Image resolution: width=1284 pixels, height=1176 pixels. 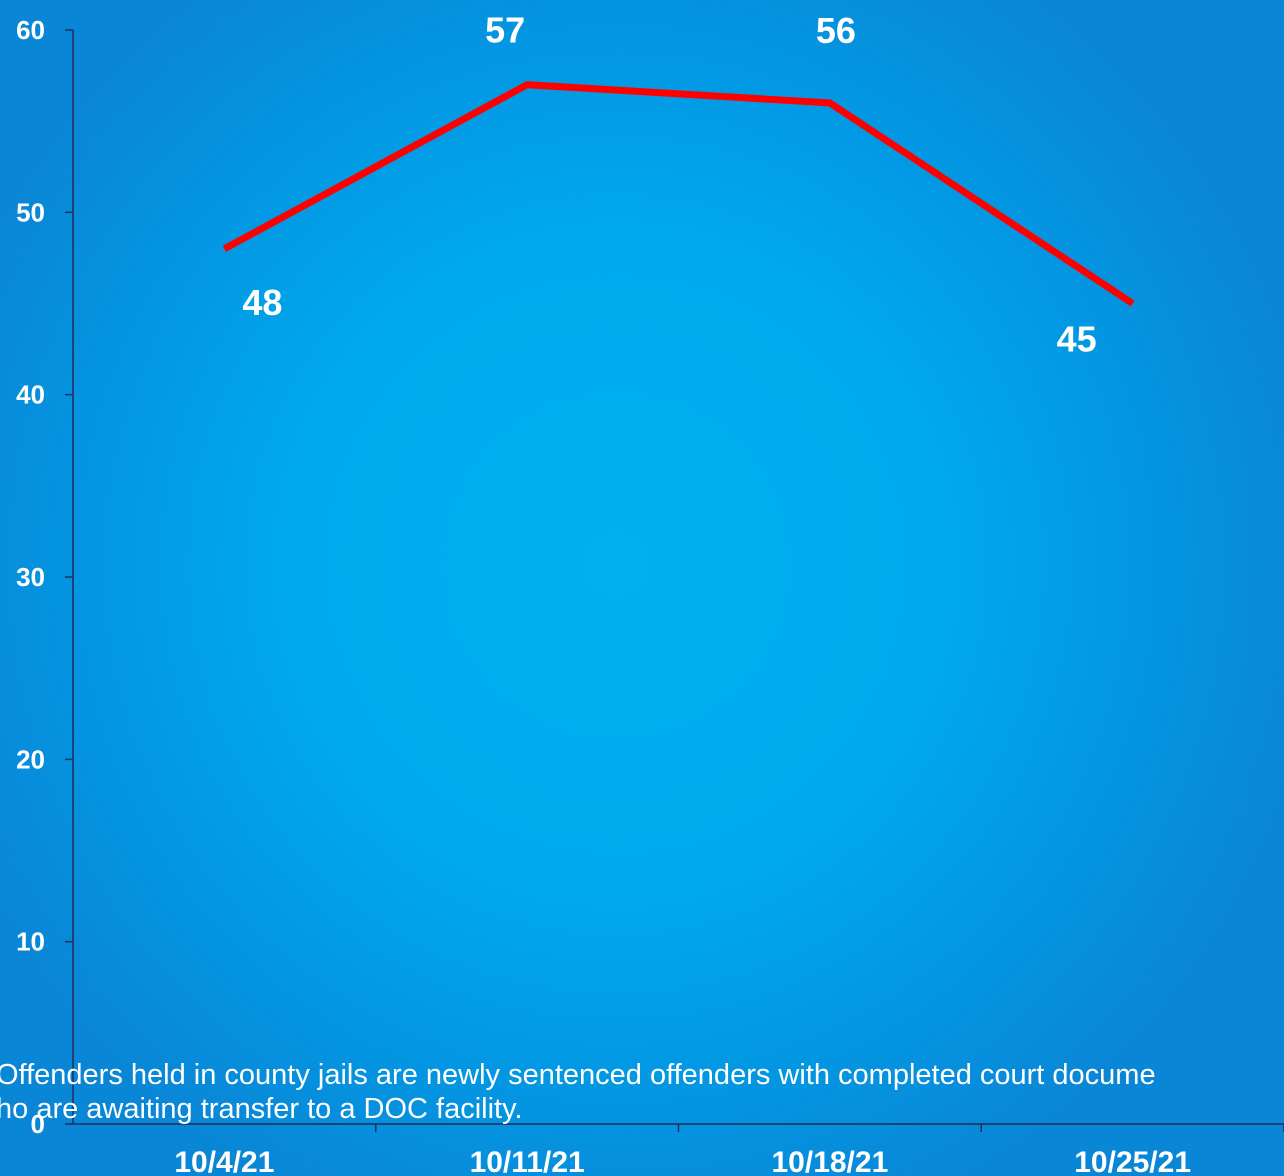 I want to click on x-tick-label-3: 10/25/21, so click(x=1132, y=1161).